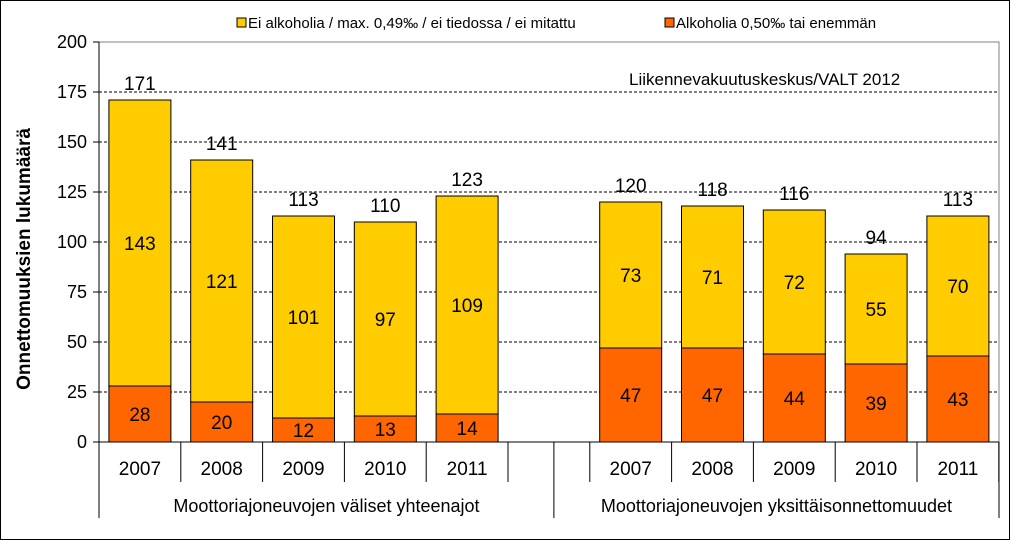 This screenshot has width=1010, height=540. What do you see at coordinates (72, 242) in the screenshot?
I see `y-tick-label: 100` at bounding box center [72, 242].